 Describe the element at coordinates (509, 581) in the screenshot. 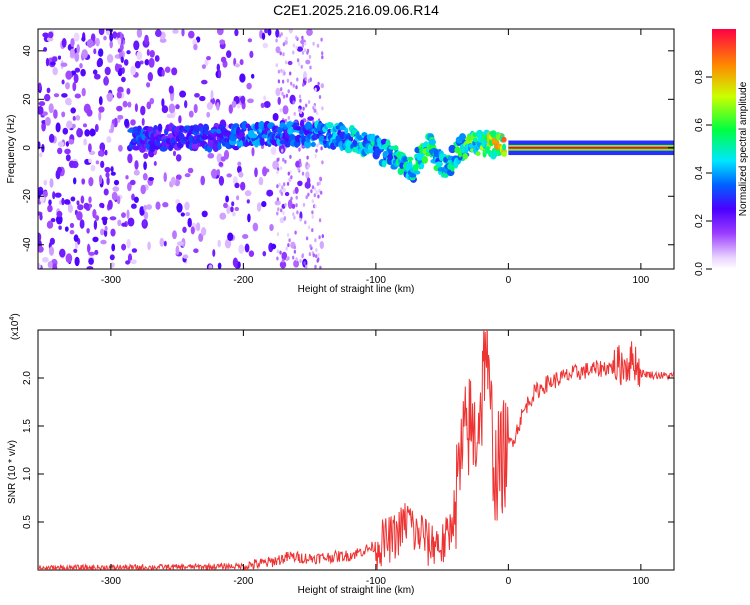

I see `x-tick-label: 0` at that location.